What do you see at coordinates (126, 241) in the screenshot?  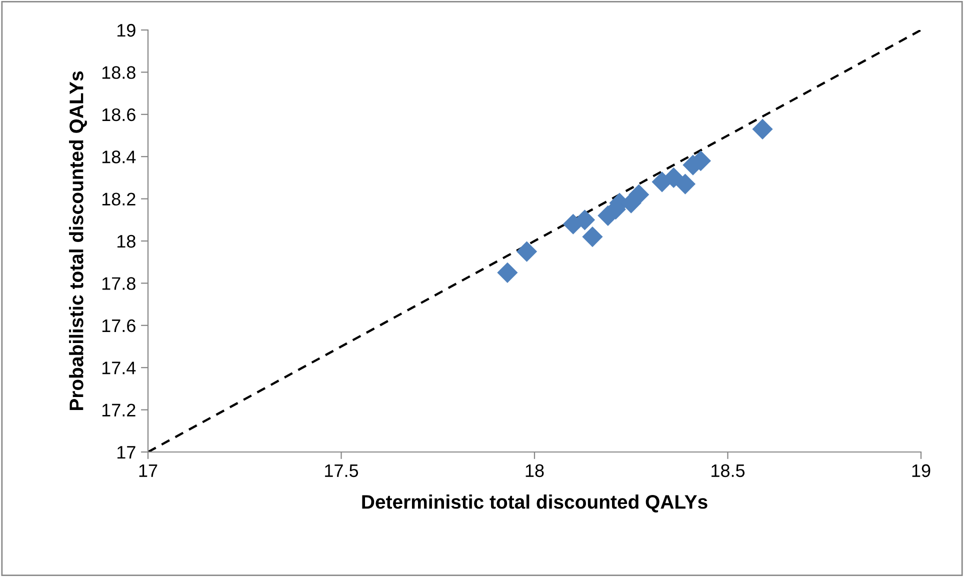 I see `y-tick-label: 18` at bounding box center [126, 241].